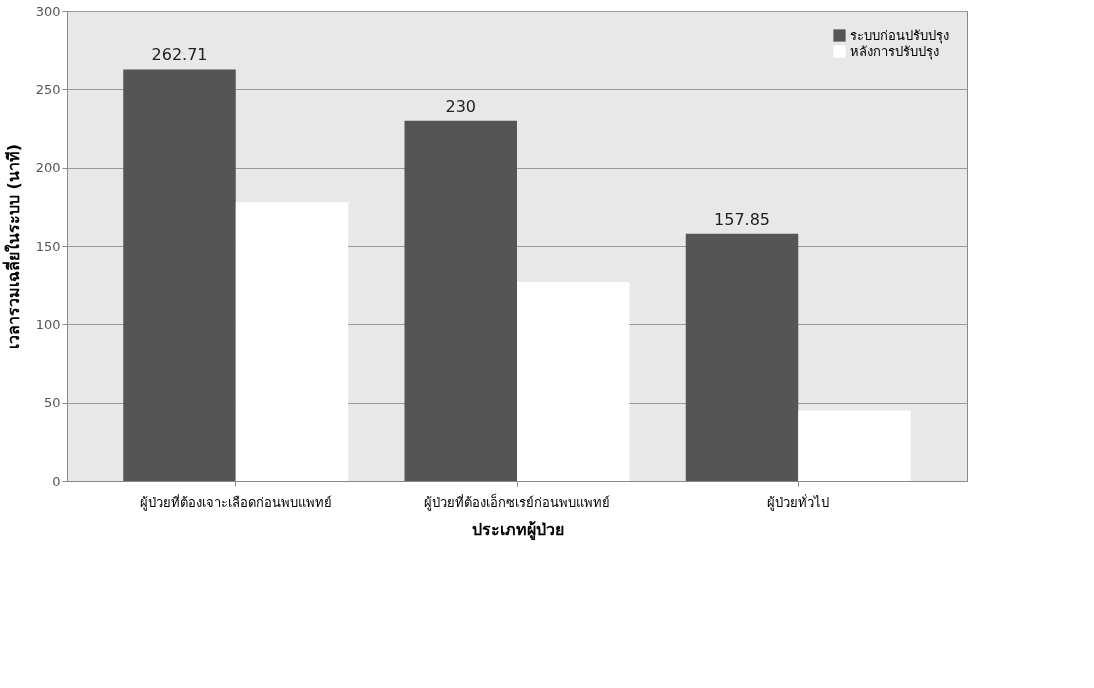  What do you see at coordinates (899, 35) in the screenshot?
I see `legend-label: ระบบก่อนปรับปรุง` at bounding box center [899, 35].